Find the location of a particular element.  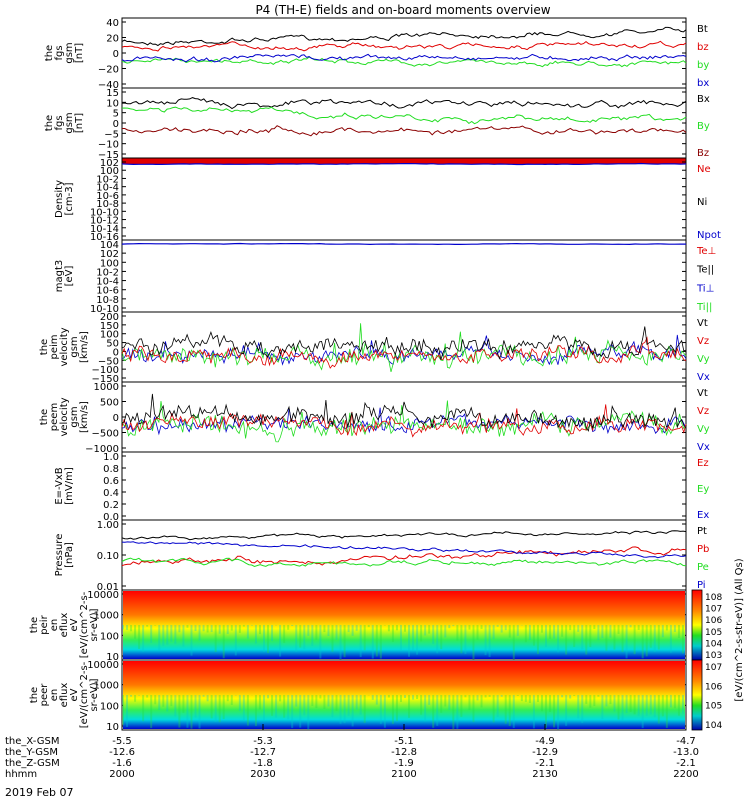

ylabel-line: the is located at coordinates (44, 347).